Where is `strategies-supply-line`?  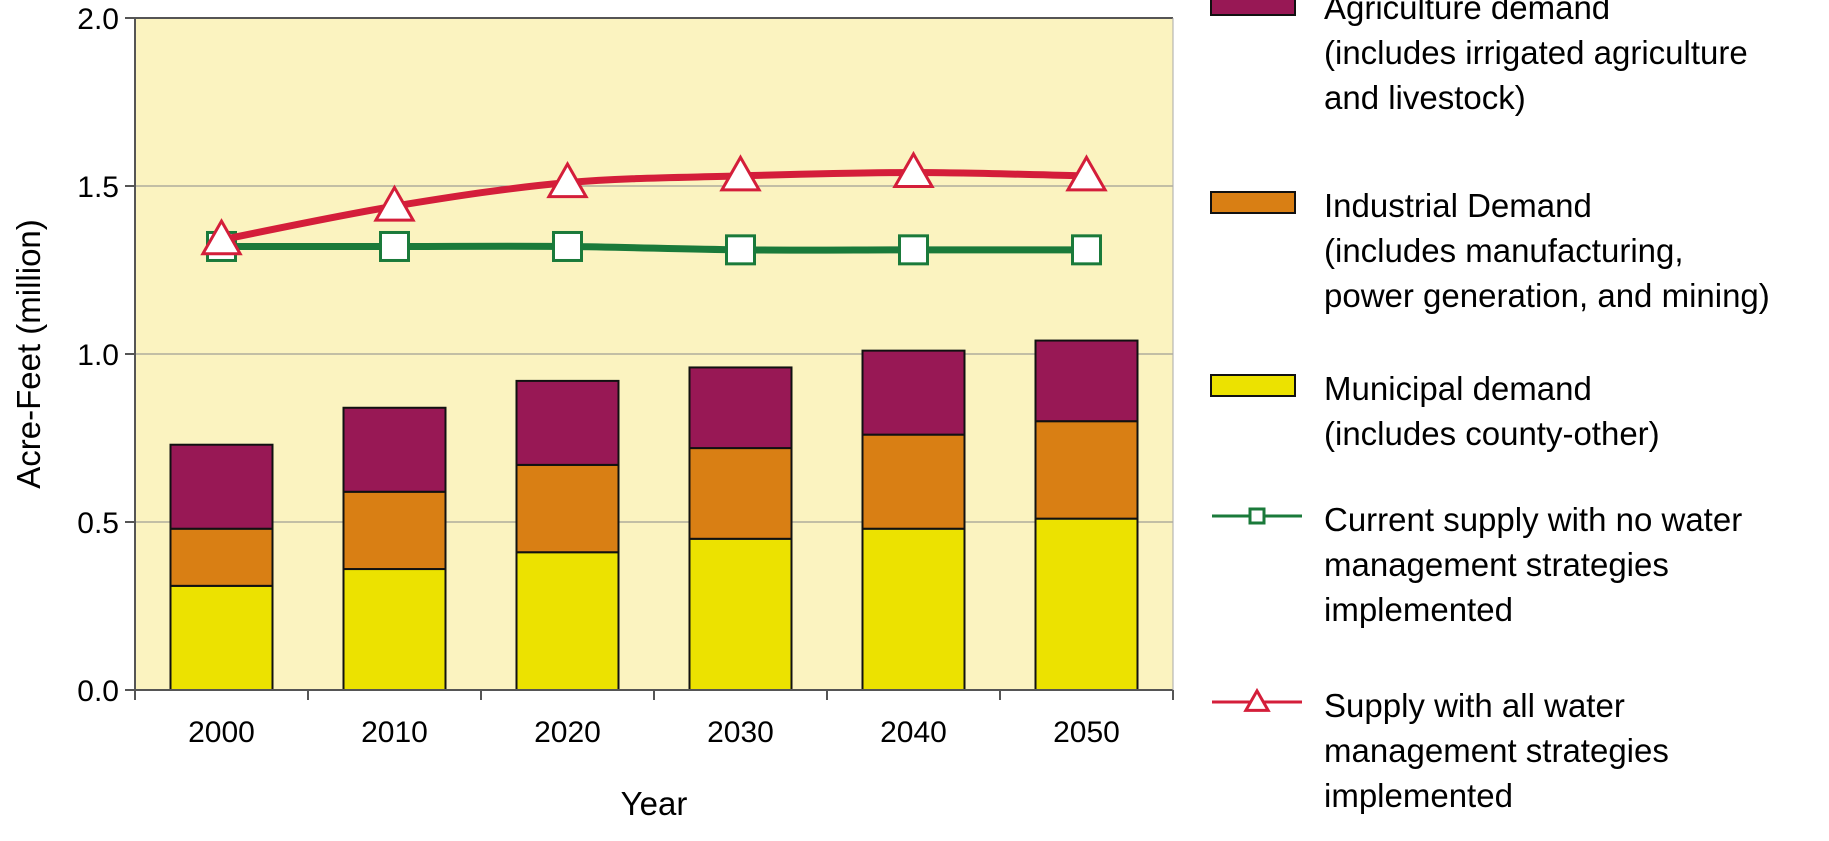
strategies-supply-line is located at coordinates (653, 206).